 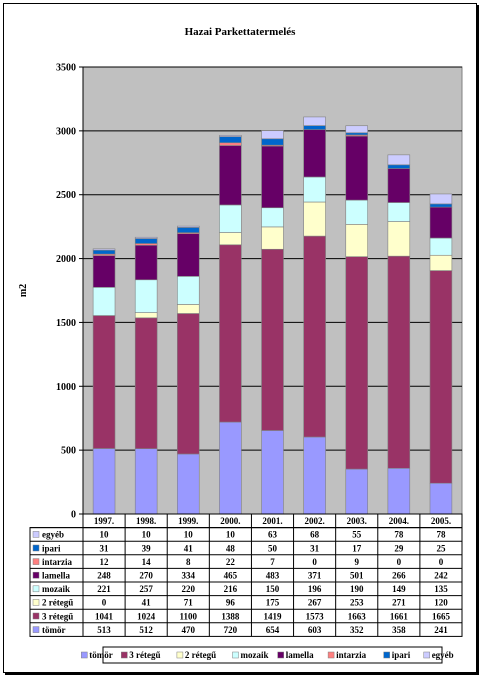 What do you see at coordinates (231, 548) in the screenshot?
I see `data-label: 48` at bounding box center [231, 548].